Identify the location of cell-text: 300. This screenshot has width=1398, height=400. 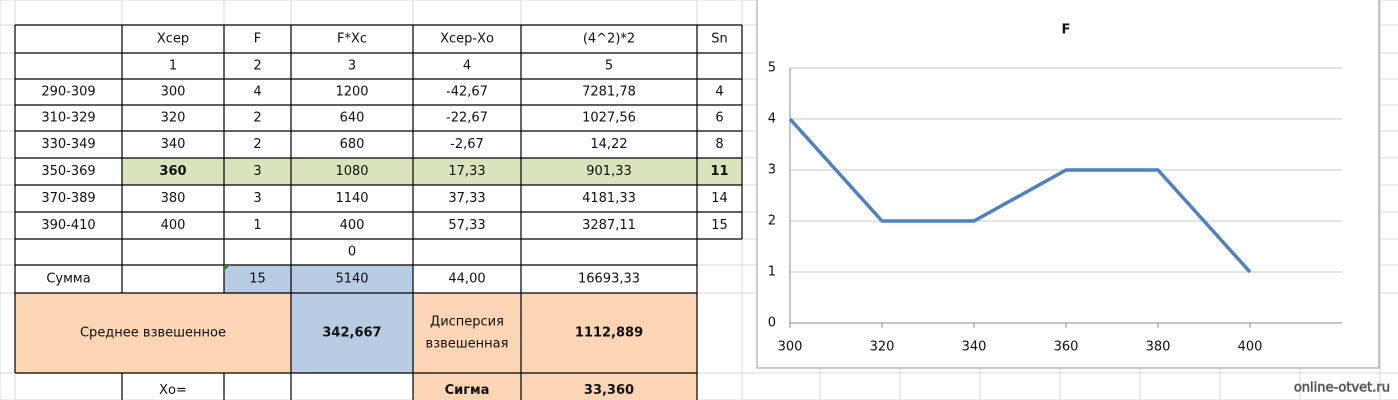
(173, 92).